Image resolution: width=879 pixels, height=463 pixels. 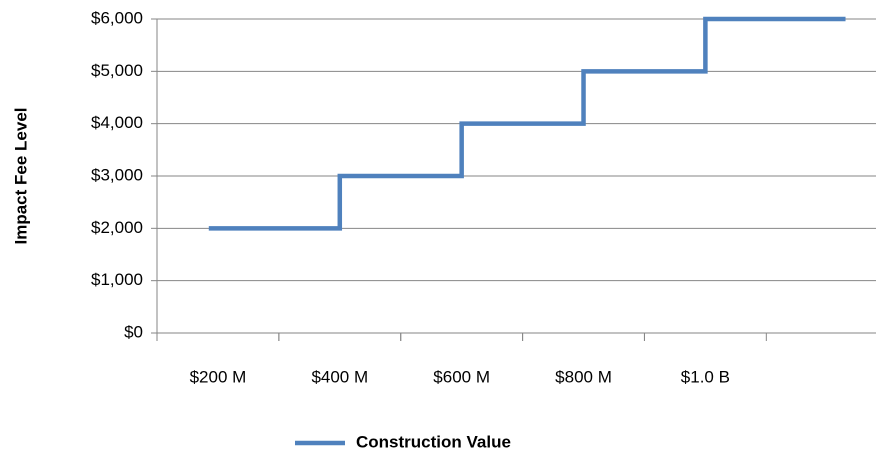 What do you see at coordinates (461, 376) in the screenshot?
I see `x-tick-label: $600 M` at bounding box center [461, 376].